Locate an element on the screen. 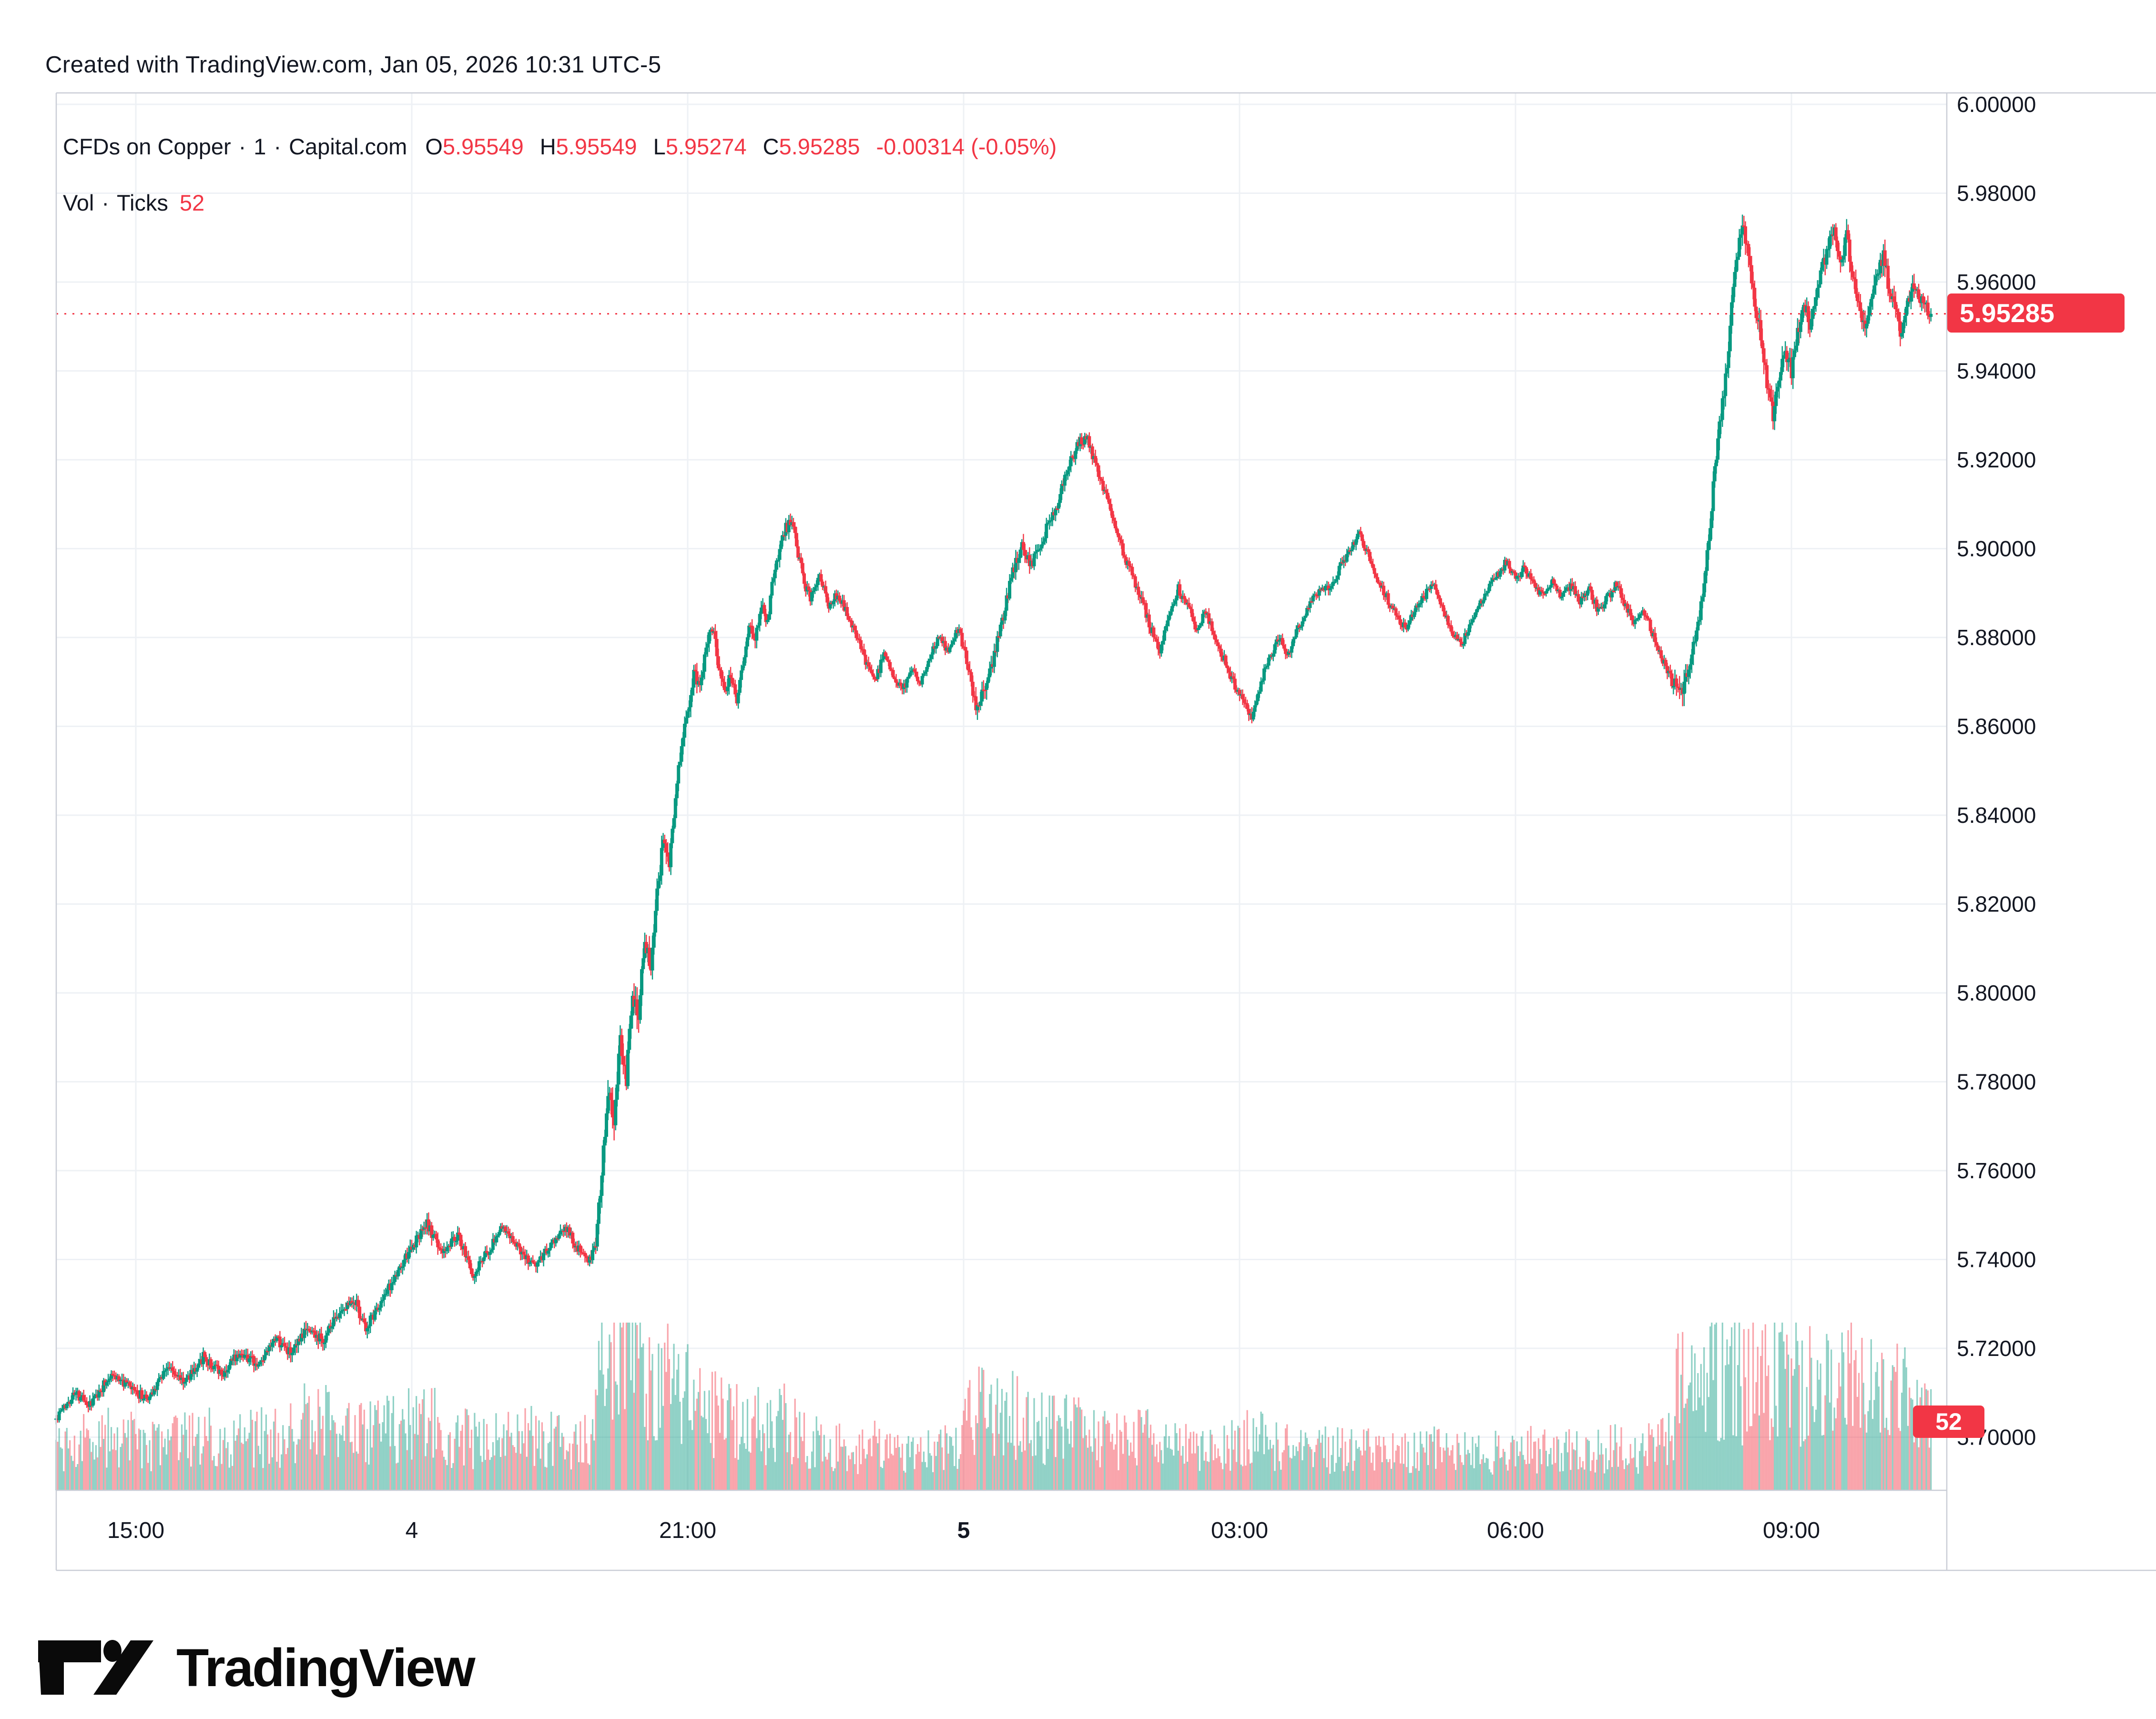 The height and width of the screenshot is (1719, 2156). volume-legend-row: Vol · Ticks 52 is located at coordinates (133, 203).